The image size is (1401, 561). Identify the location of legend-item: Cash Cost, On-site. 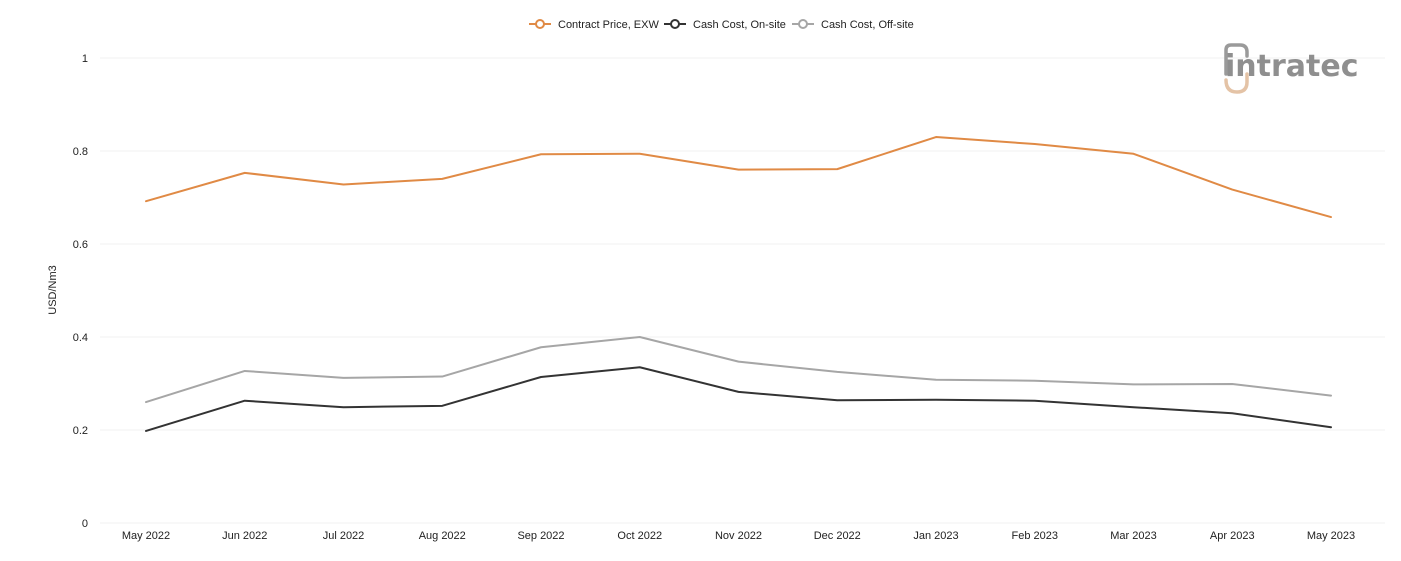
(725, 25).